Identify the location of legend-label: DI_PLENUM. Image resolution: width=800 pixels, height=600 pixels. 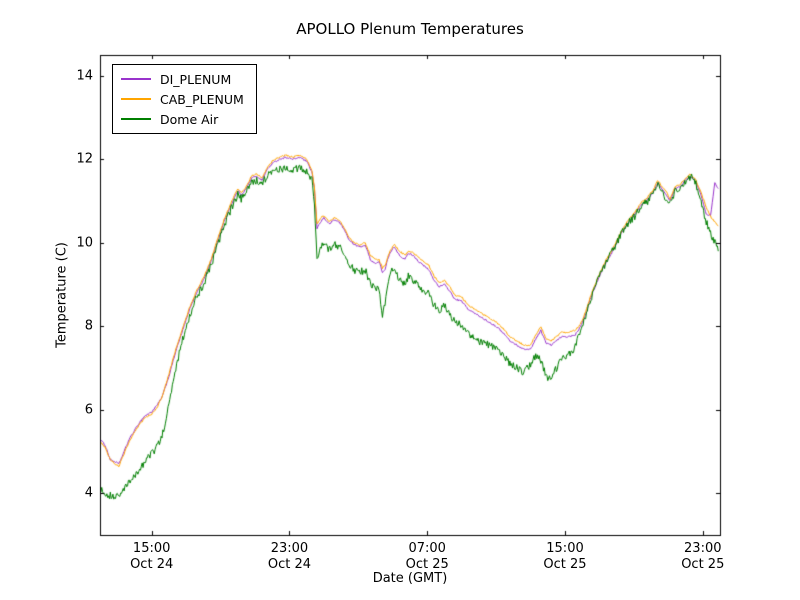
(196, 79).